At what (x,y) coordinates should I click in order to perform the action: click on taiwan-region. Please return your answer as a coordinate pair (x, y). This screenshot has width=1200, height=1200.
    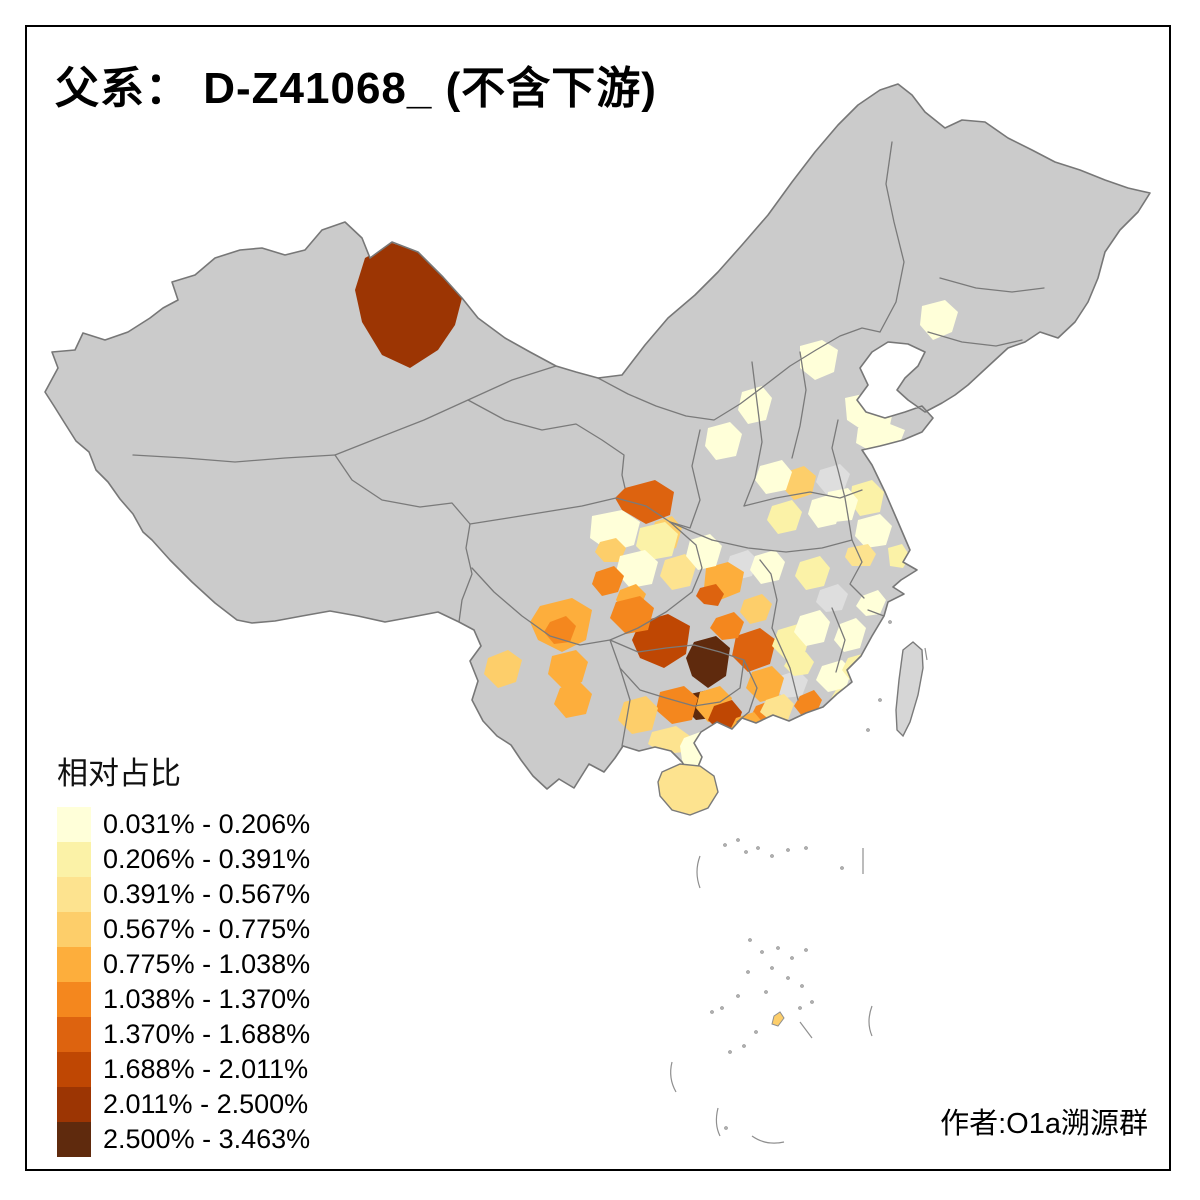
    Looking at the image, I should click on (909, 689).